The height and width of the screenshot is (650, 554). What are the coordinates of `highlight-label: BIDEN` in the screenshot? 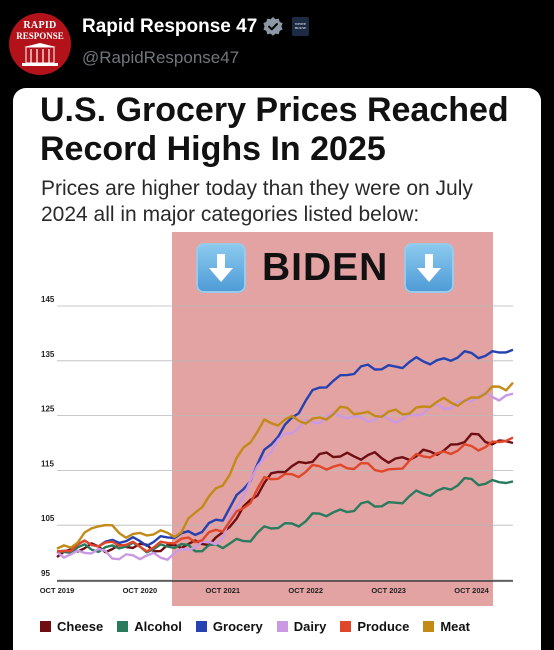 It's located at (325, 267).